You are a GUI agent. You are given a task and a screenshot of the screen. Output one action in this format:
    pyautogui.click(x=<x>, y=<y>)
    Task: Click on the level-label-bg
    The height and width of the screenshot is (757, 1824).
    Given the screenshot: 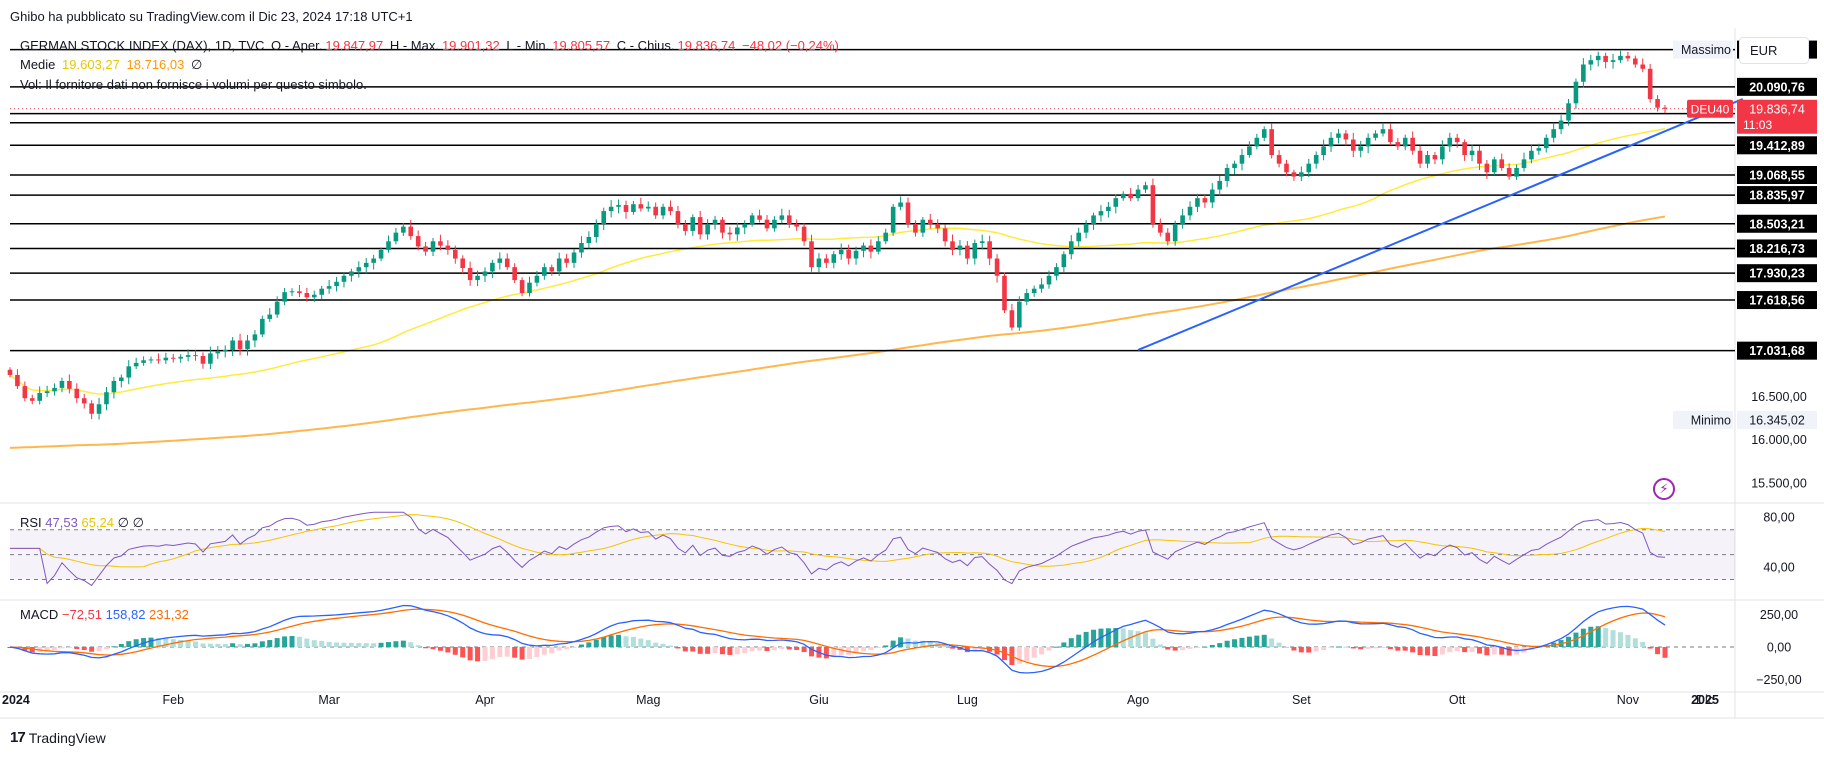 What is the action you would take?
    pyautogui.click(x=1777, y=300)
    